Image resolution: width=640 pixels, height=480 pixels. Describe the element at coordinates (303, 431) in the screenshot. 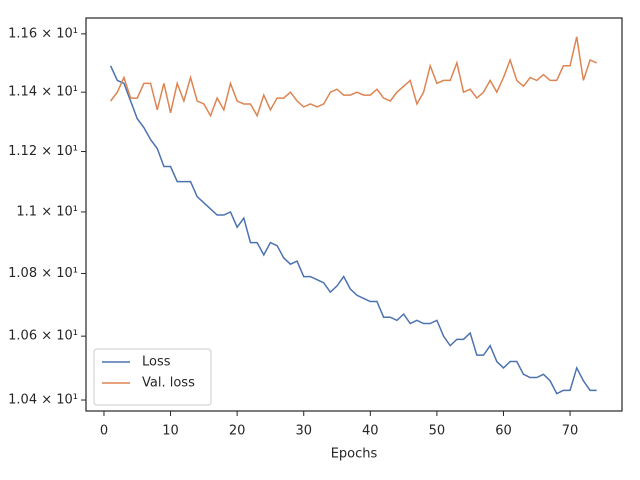

I see `x-tick-label: 30` at that location.